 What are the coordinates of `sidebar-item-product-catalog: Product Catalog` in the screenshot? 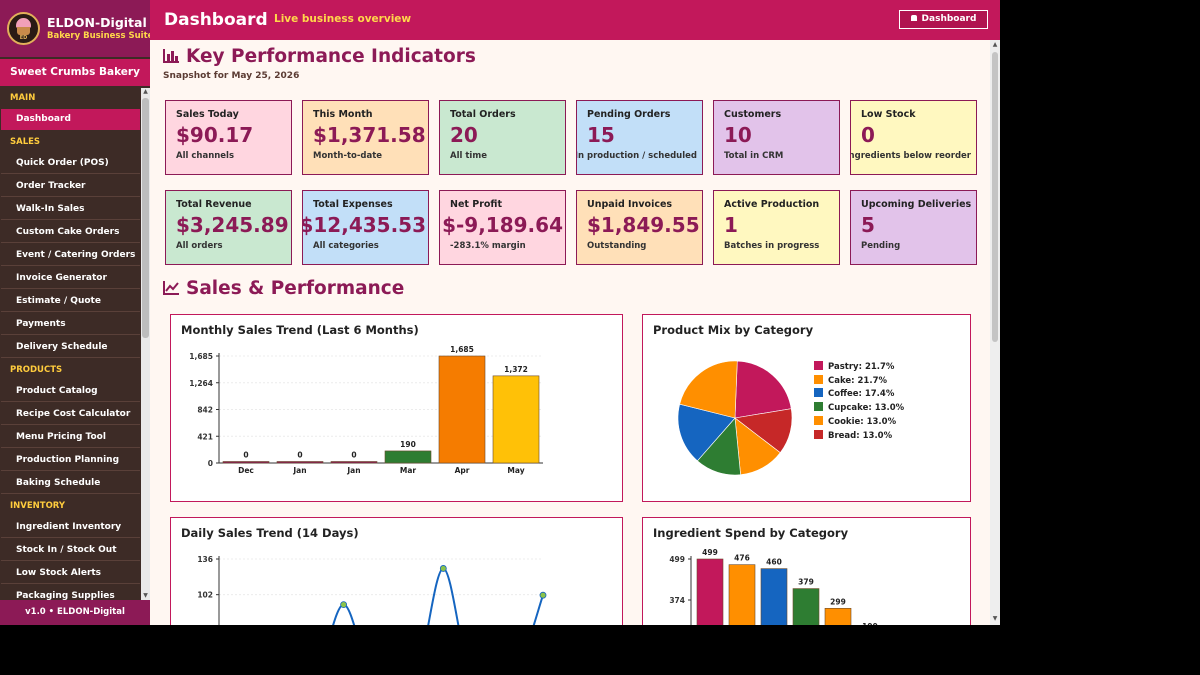 It's located at (70, 391).